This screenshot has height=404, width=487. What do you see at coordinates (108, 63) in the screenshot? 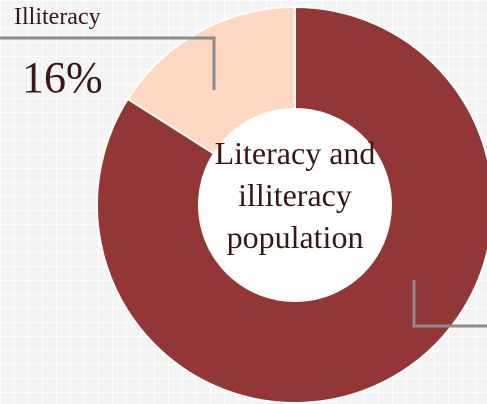
I see `leader-line-illiteracy` at bounding box center [108, 63].